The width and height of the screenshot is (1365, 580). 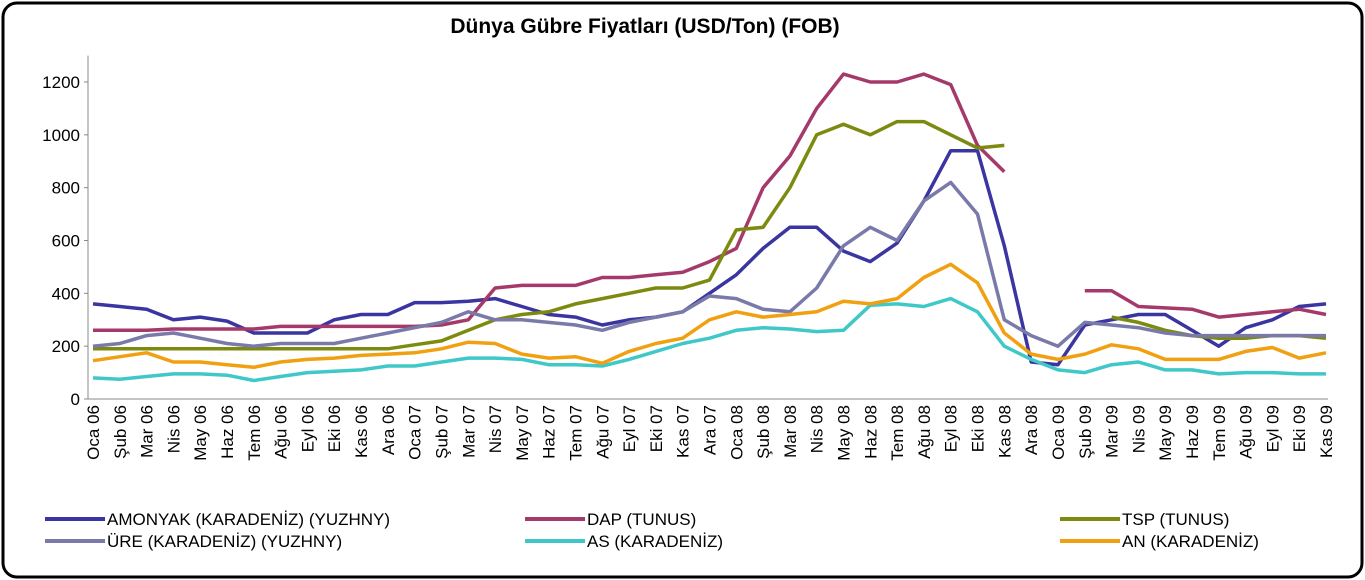 What do you see at coordinates (736, 432) in the screenshot?
I see `x-tick-label: Oca 08` at bounding box center [736, 432].